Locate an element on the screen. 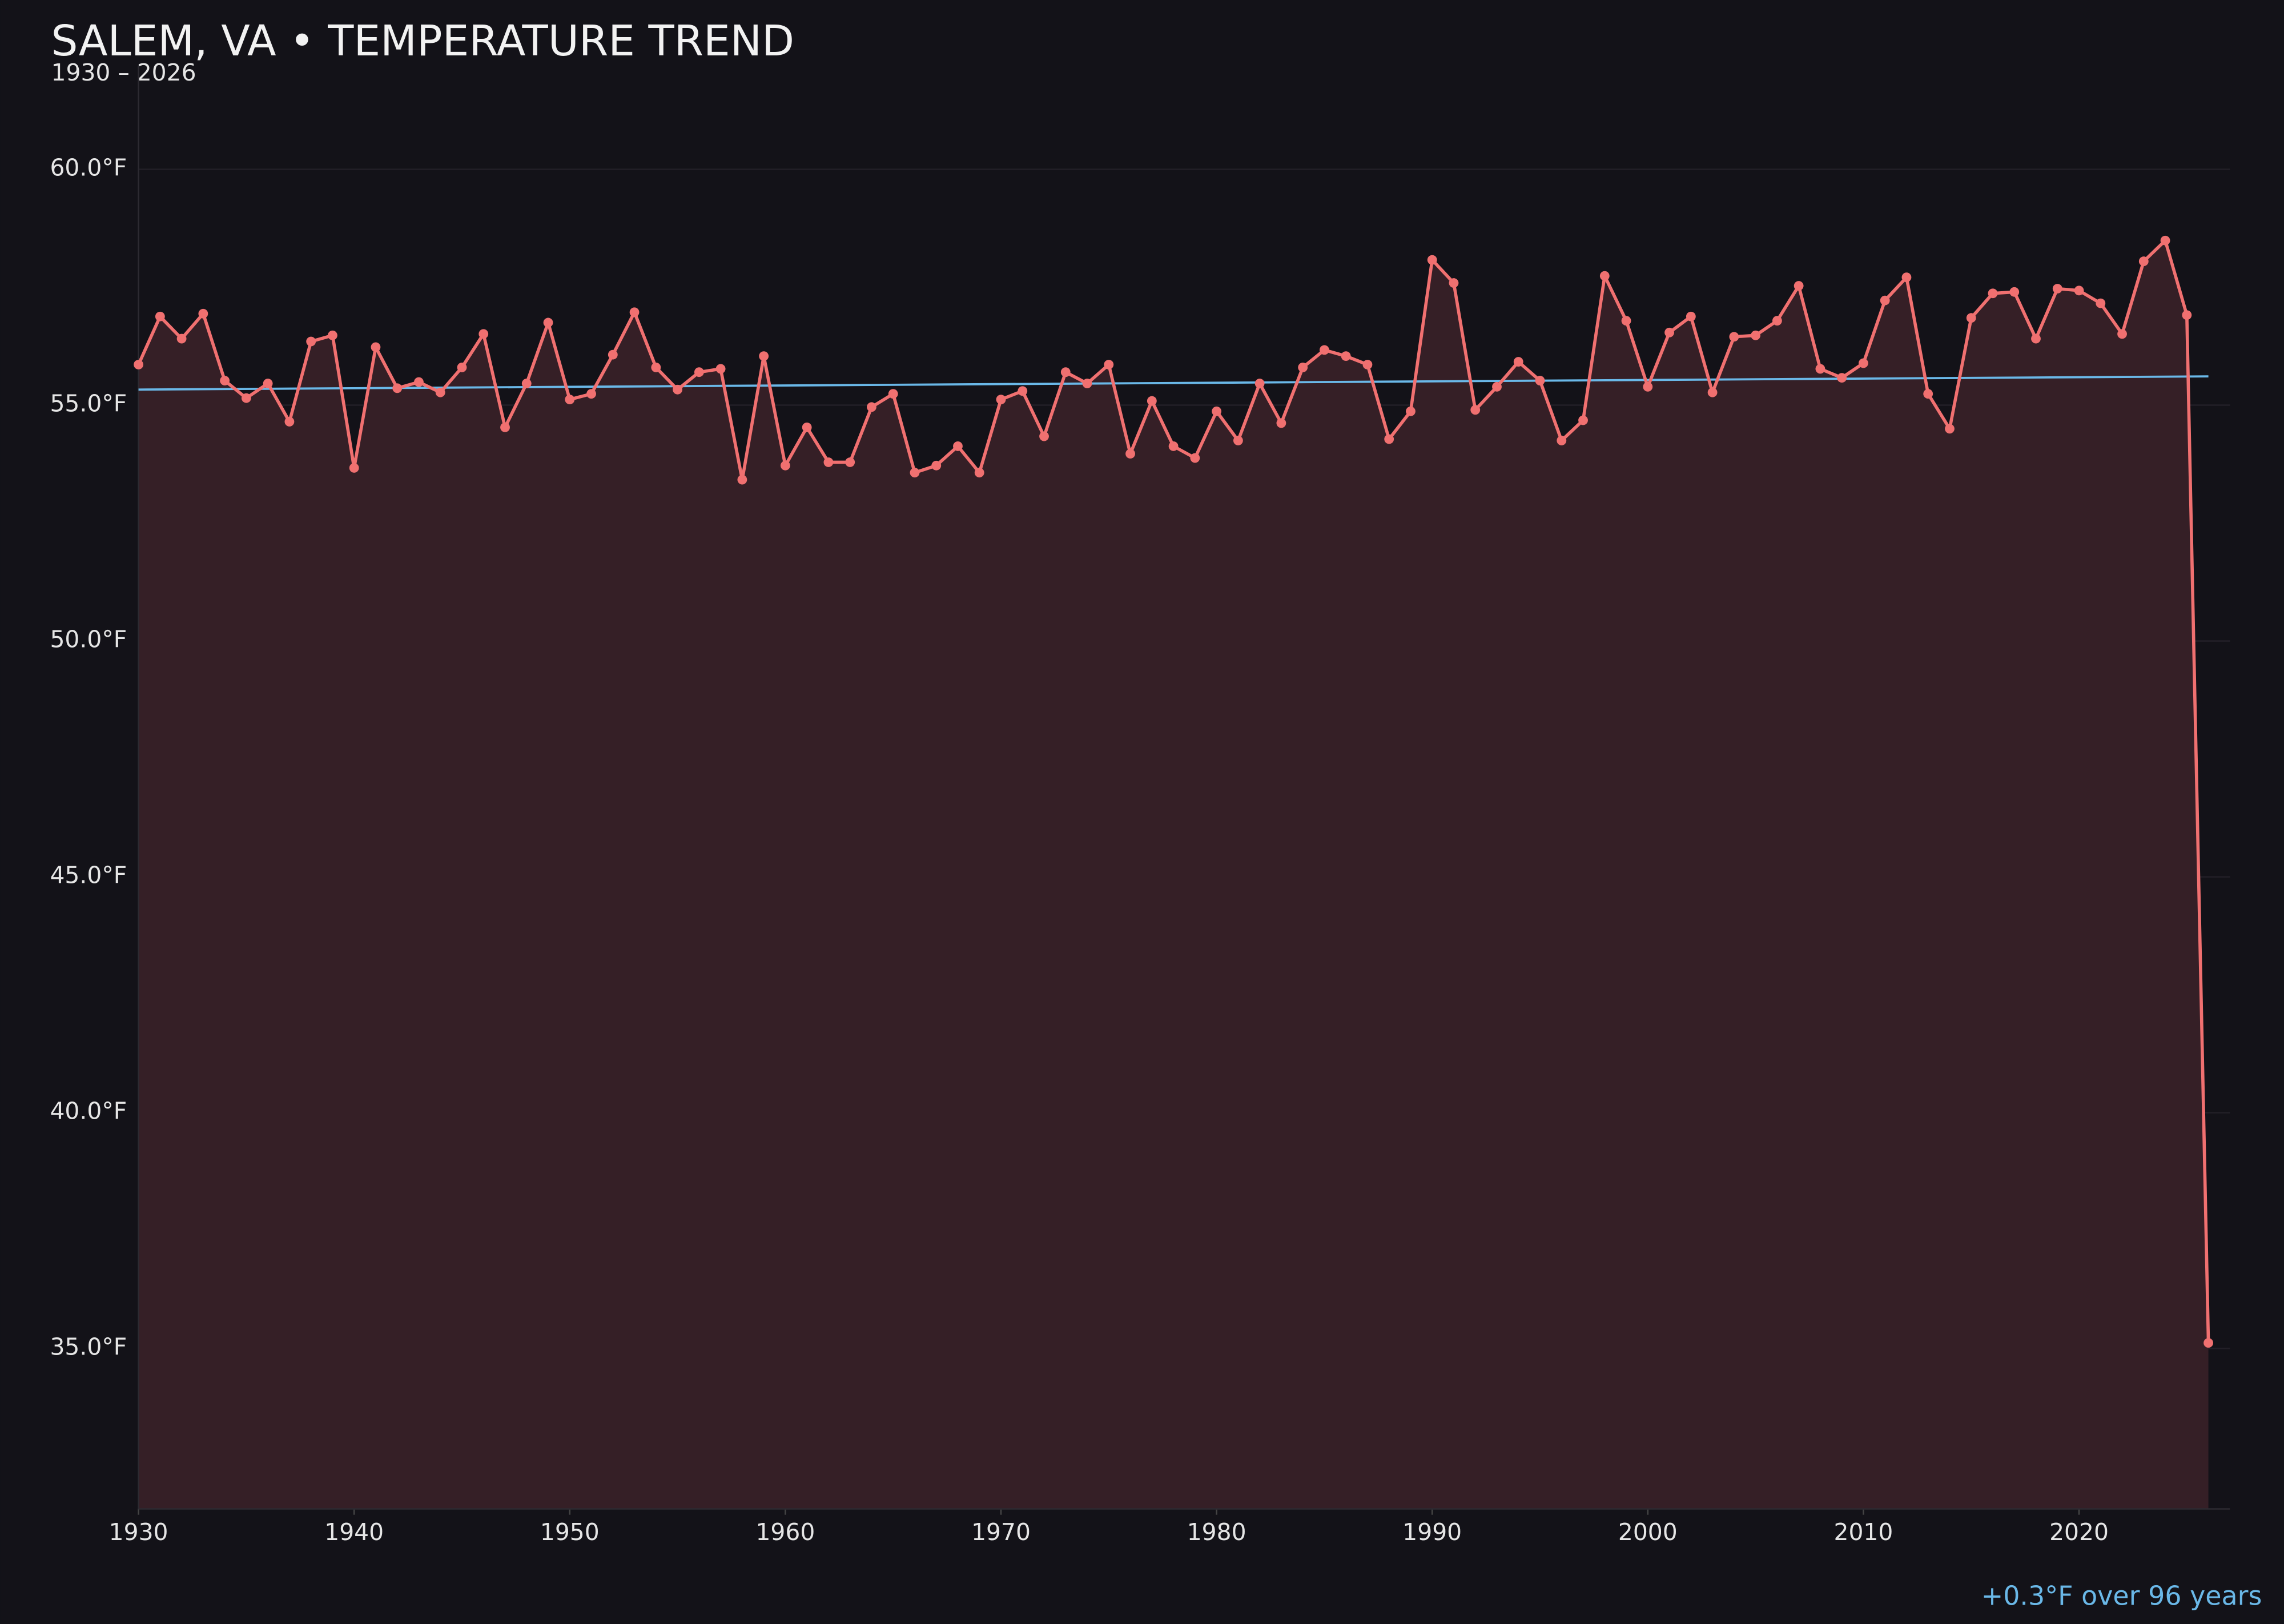 The height and width of the screenshot is (1624, 2284). trend-annotation: +0.3°F over 96 years is located at coordinates (2121, 1596).